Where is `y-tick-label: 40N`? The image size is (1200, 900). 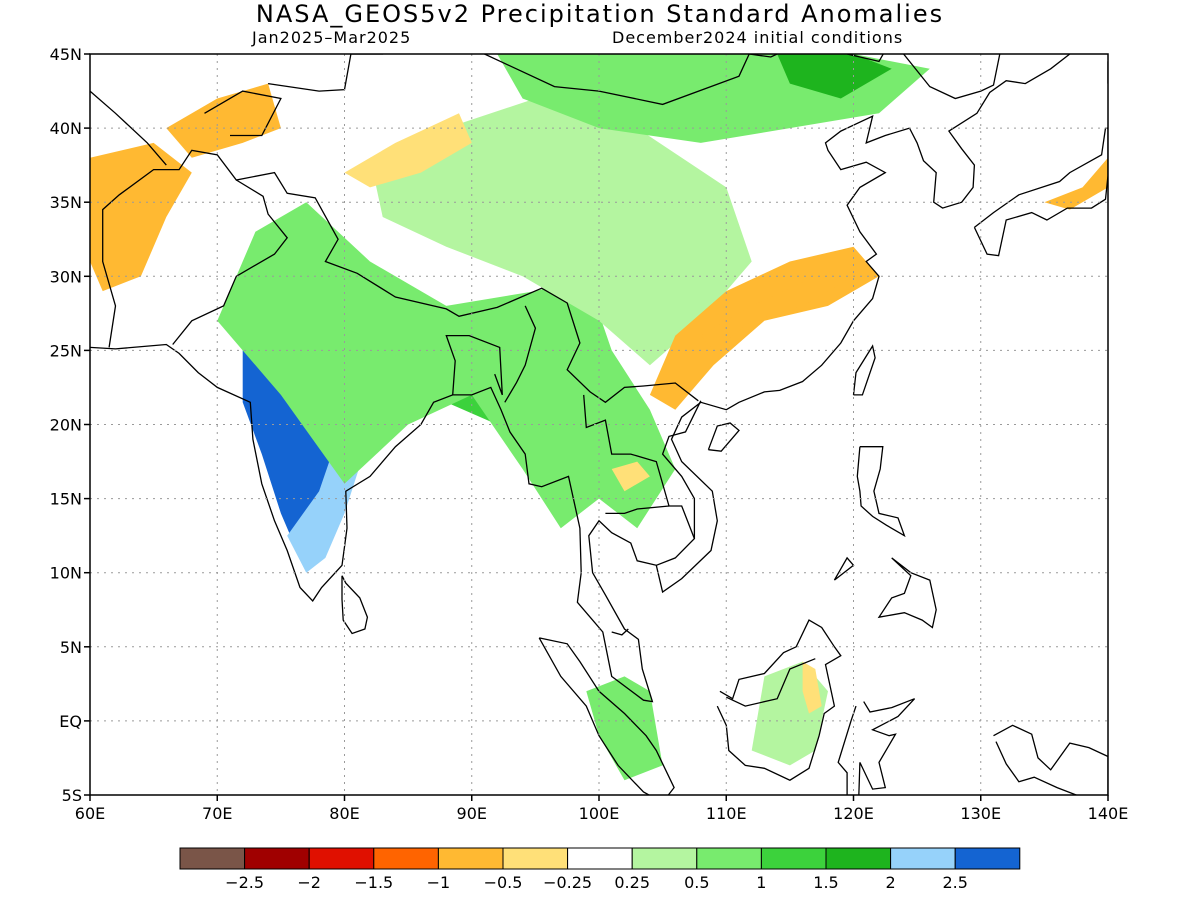
y-tick-label: 40N is located at coordinates (66, 128).